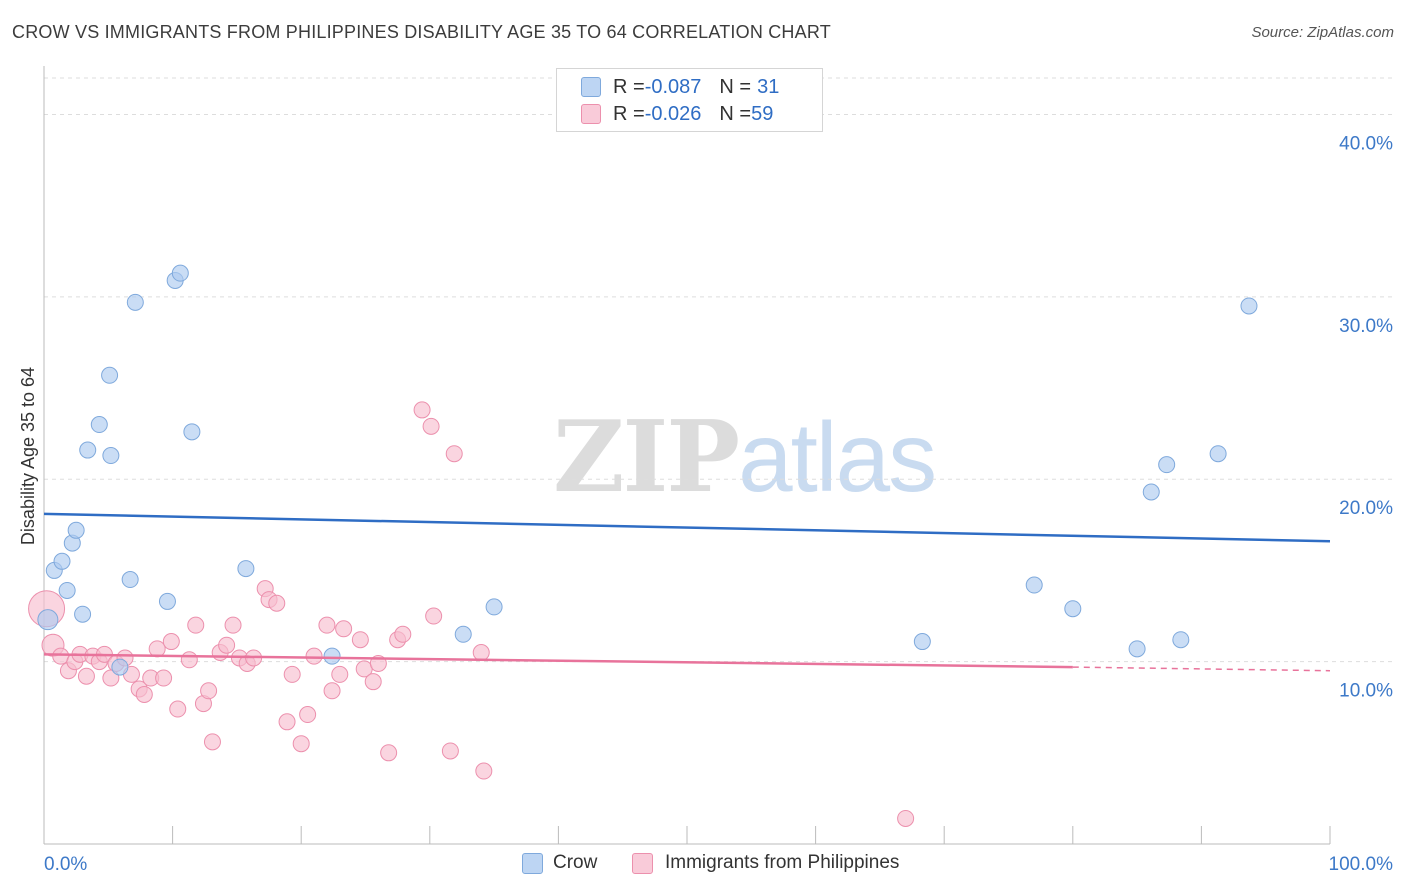 The image size is (1406, 892). What do you see at coordinates (1366, 691) in the screenshot?
I see `y-tick-label: 10.0%` at bounding box center [1366, 691].